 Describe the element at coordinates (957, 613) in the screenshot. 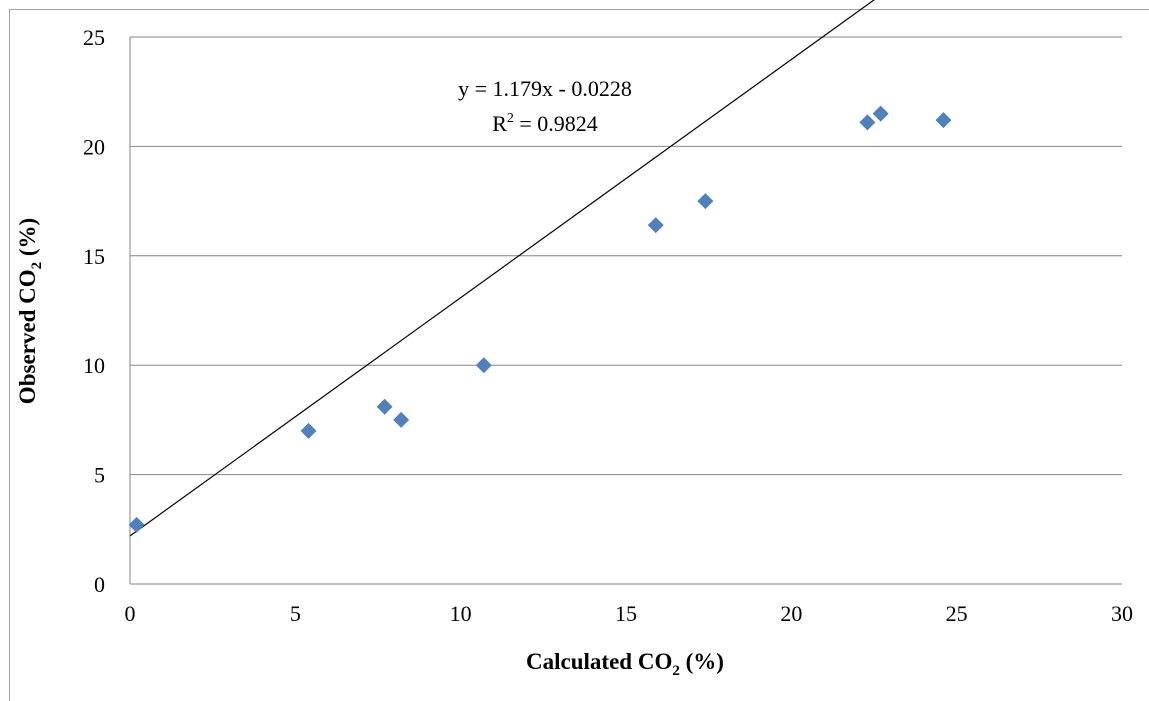

I see `x-tick-label: 25` at that location.